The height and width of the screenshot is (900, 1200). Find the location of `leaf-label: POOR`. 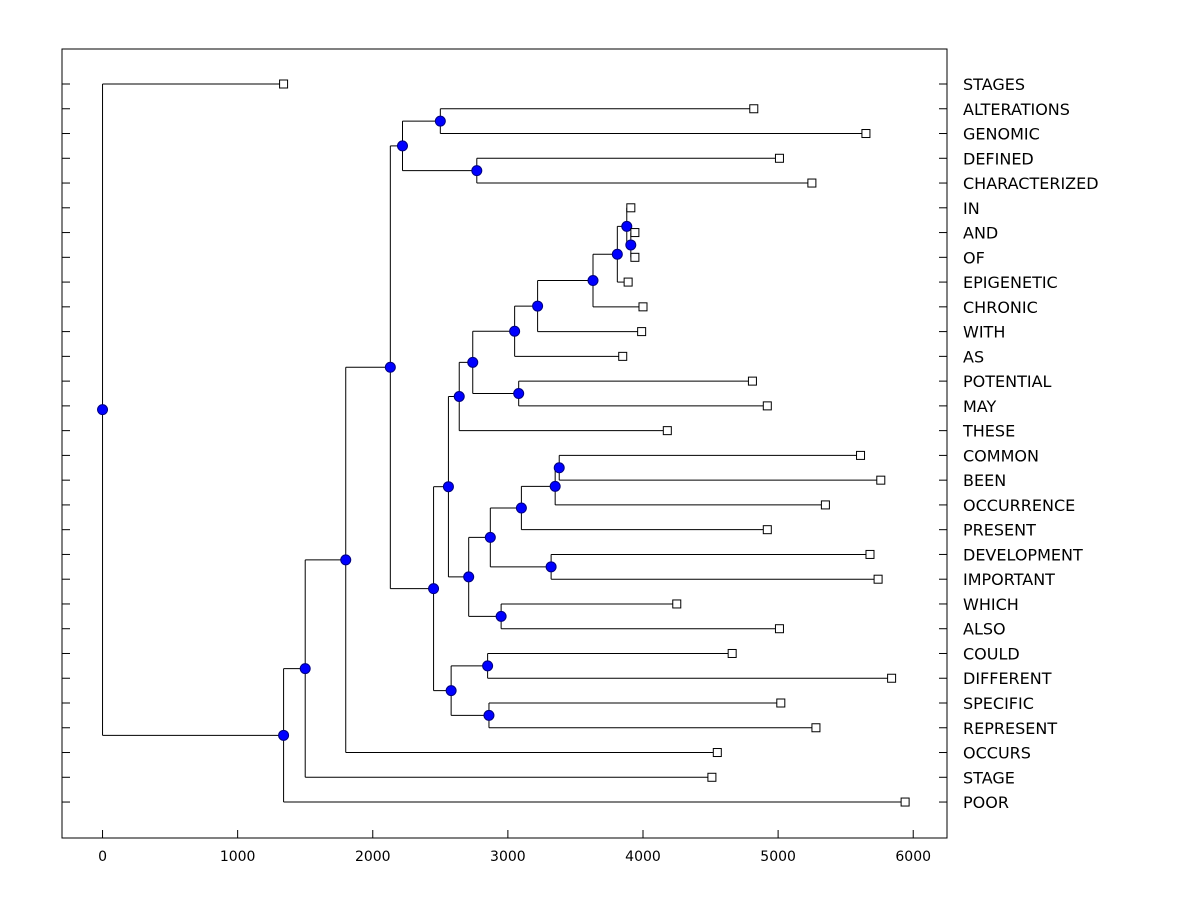

leaf-label: POOR is located at coordinates (986, 802).